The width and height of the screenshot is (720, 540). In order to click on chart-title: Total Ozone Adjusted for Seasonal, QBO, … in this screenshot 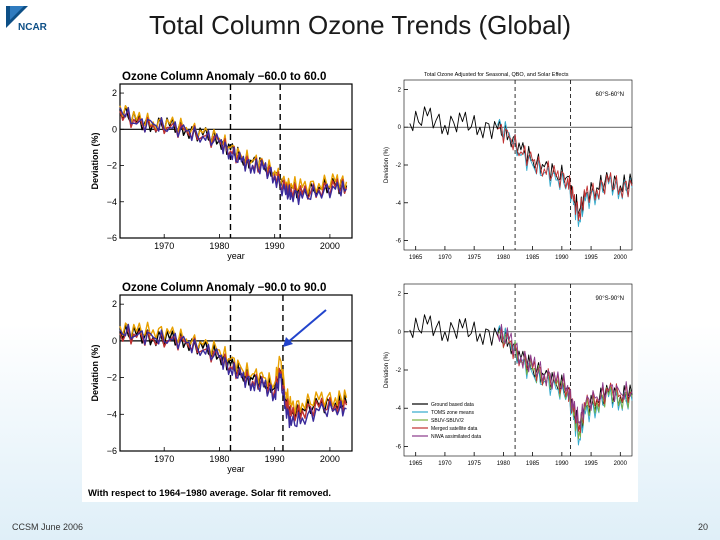, I will do `click(496, 75)`.